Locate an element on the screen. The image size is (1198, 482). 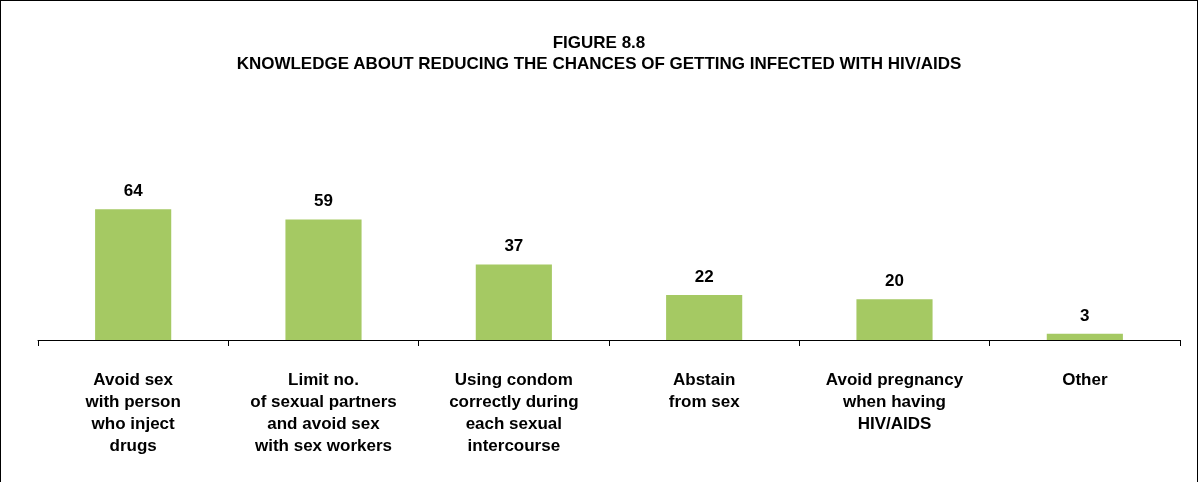
x-tick-label: Abstain from sex is located at coordinates (704, 390).